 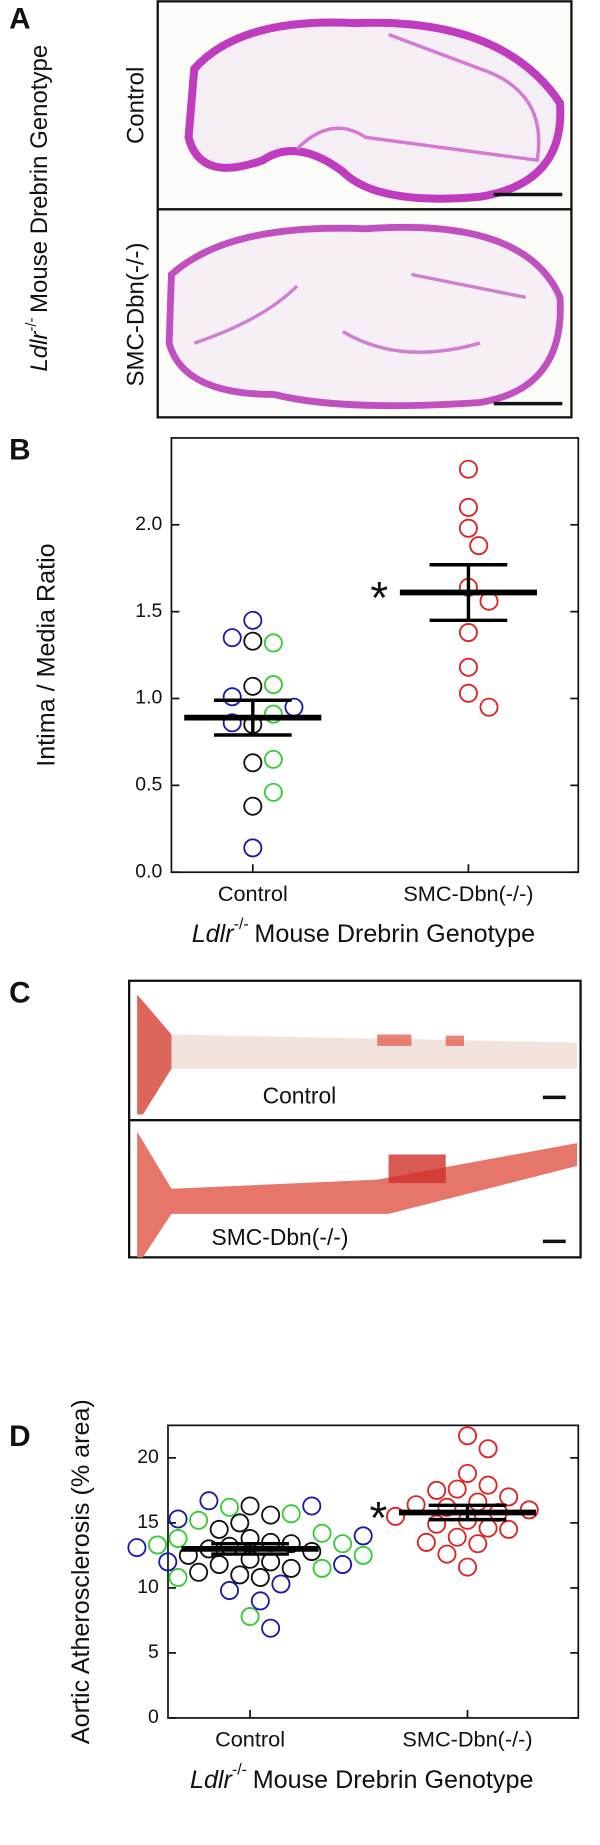 I want to click on y-axis-label: Intima / Media Ratio, so click(x=47, y=654).